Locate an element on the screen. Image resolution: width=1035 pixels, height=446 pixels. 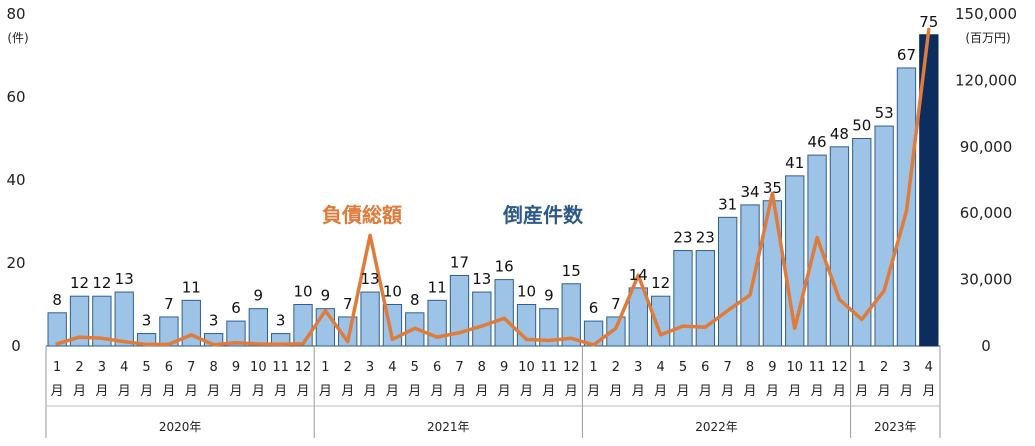
bar-data-label: 17 is located at coordinates (459, 262).